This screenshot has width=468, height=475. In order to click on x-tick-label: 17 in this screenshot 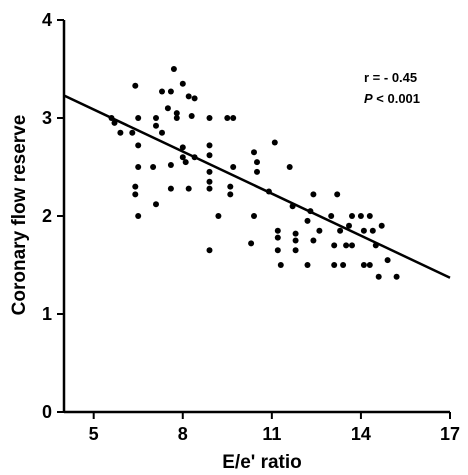, I will do `click(450, 434)`.